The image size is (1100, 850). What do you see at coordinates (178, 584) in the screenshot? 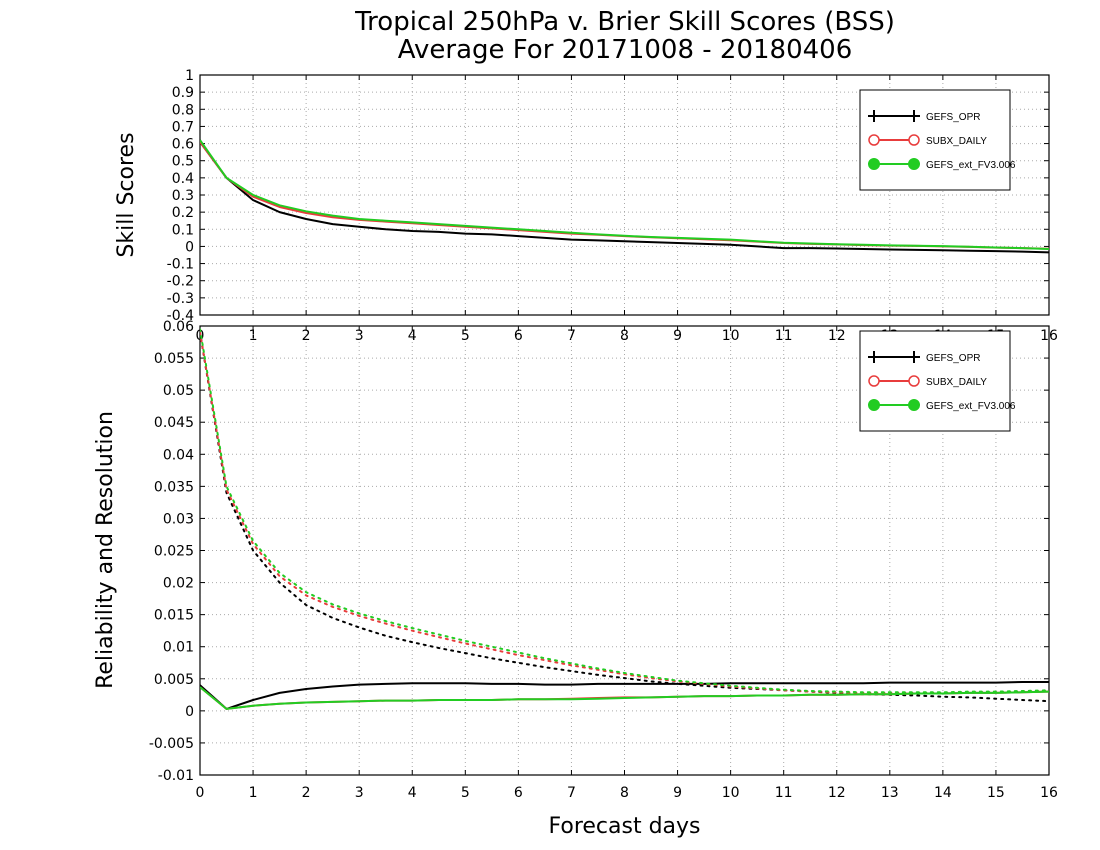
I see `y-tick-label: 0.02` at bounding box center [178, 584].